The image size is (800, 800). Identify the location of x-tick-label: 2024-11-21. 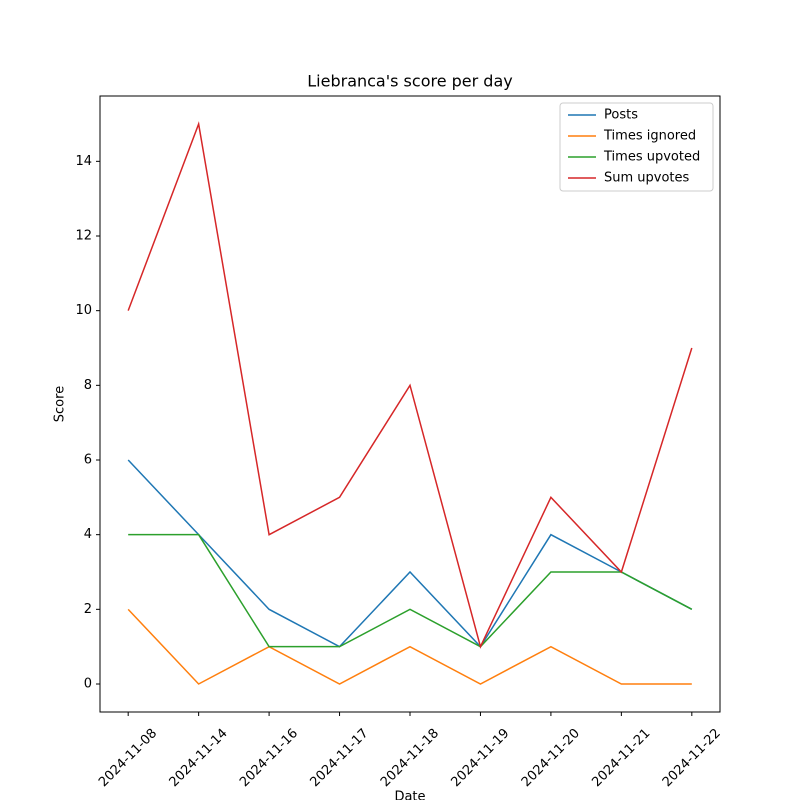
(621, 758).